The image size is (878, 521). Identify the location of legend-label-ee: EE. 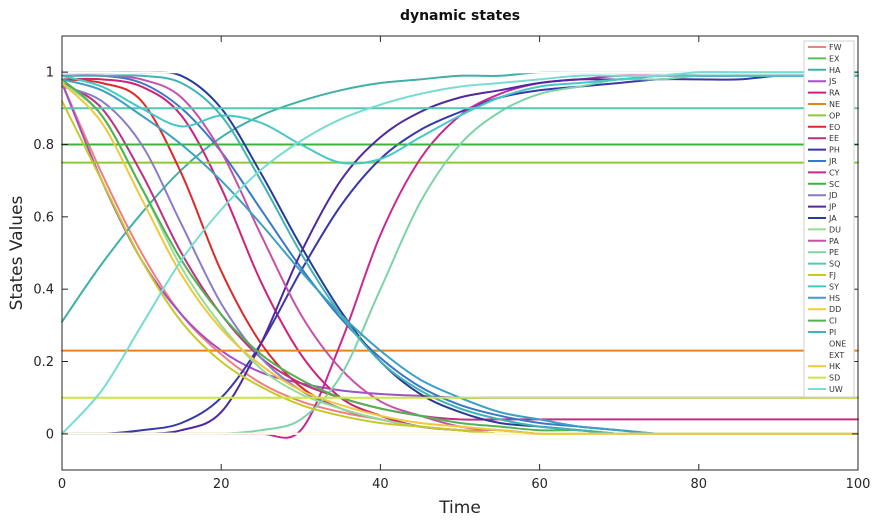
(834, 138).